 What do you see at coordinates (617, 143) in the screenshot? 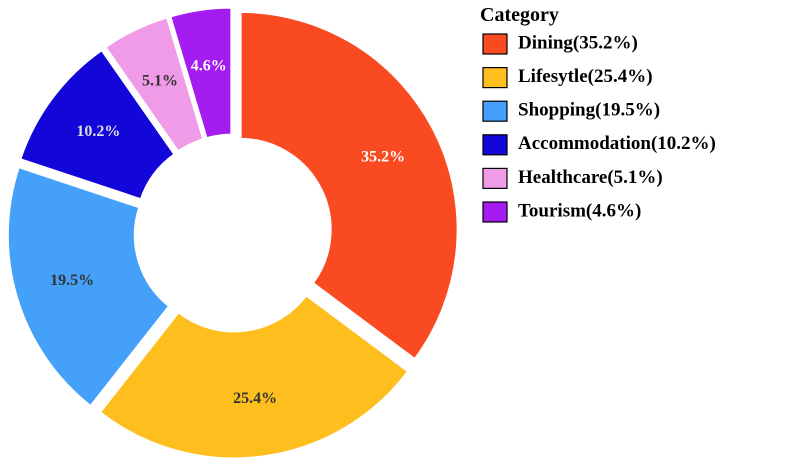
I see `legend-label: Accommodation(10.2%)` at bounding box center [617, 143].